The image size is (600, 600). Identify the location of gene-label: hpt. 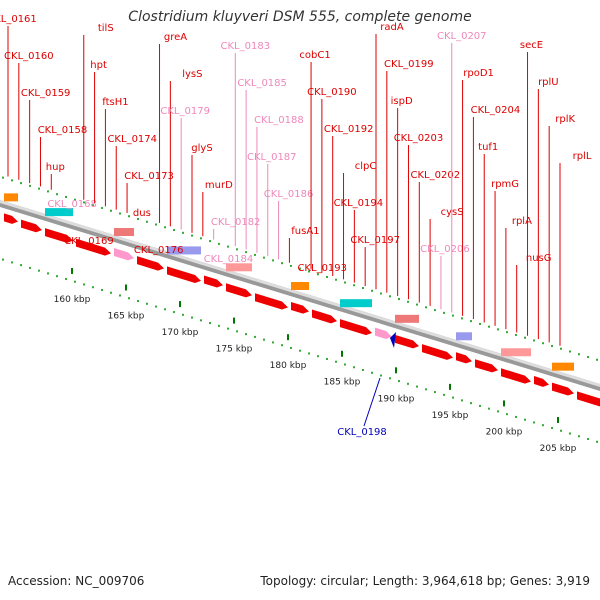
(98, 65).